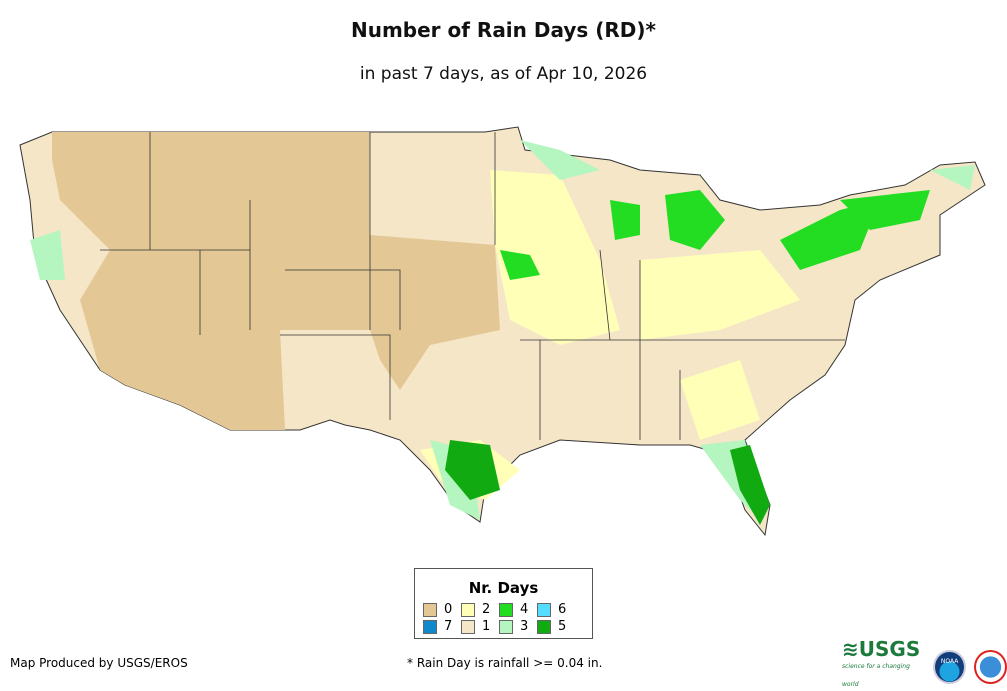  What do you see at coordinates (556, 609) in the screenshot?
I see `legend-item: 6` at bounding box center [556, 609].